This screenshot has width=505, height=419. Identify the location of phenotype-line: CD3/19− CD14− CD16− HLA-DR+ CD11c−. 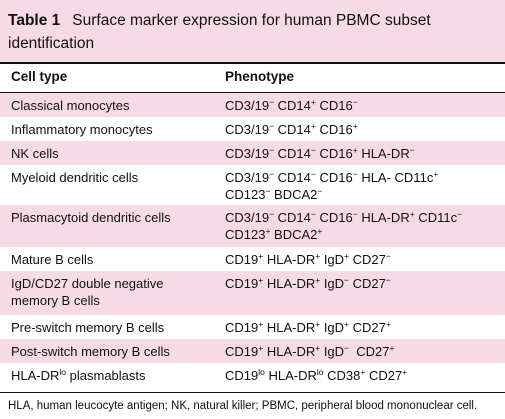
(344, 217).